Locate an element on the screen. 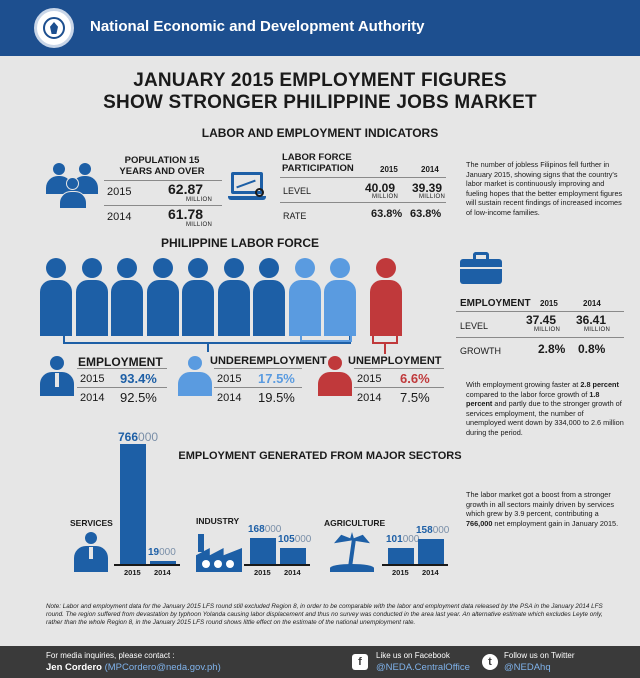 This screenshot has height=678, width=640. employment-year2: 2014 is located at coordinates (92, 398).